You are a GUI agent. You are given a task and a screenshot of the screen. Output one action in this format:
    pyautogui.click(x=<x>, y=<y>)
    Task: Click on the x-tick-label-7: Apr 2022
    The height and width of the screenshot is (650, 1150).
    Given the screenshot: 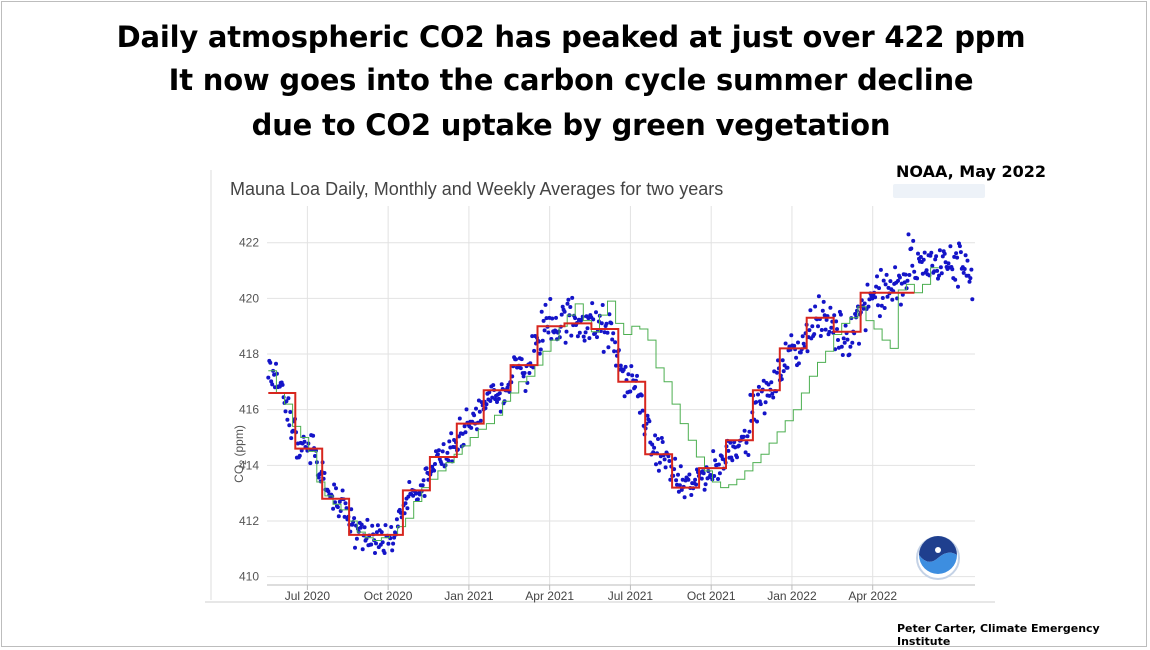 What is the action you would take?
    pyautogui.click(x=872, y=596)
    